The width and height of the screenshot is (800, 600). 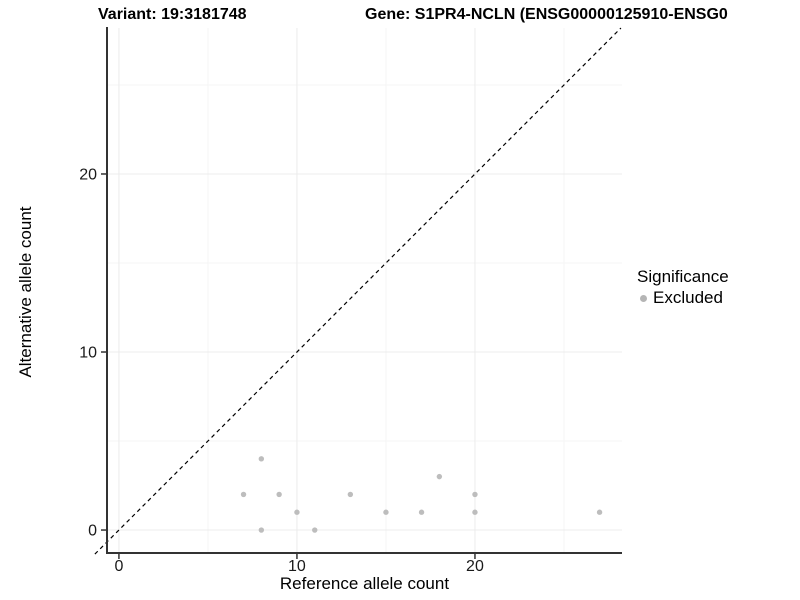 What do you see at coordinates (88, 353) in the screenshot?
I see `y-tick-label: 10` at bounding box center [88, 353].